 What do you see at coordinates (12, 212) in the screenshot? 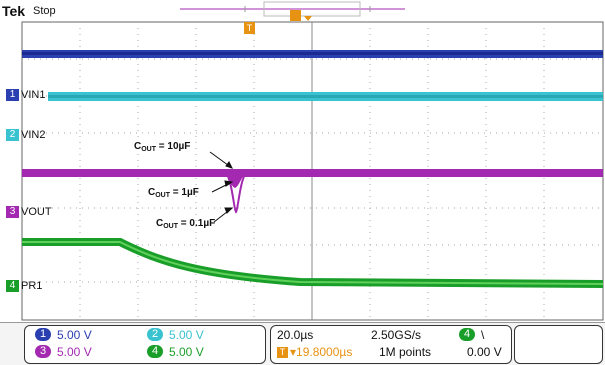
I see `ch3-marker-tag: 3` at bounding box center [12, 212].